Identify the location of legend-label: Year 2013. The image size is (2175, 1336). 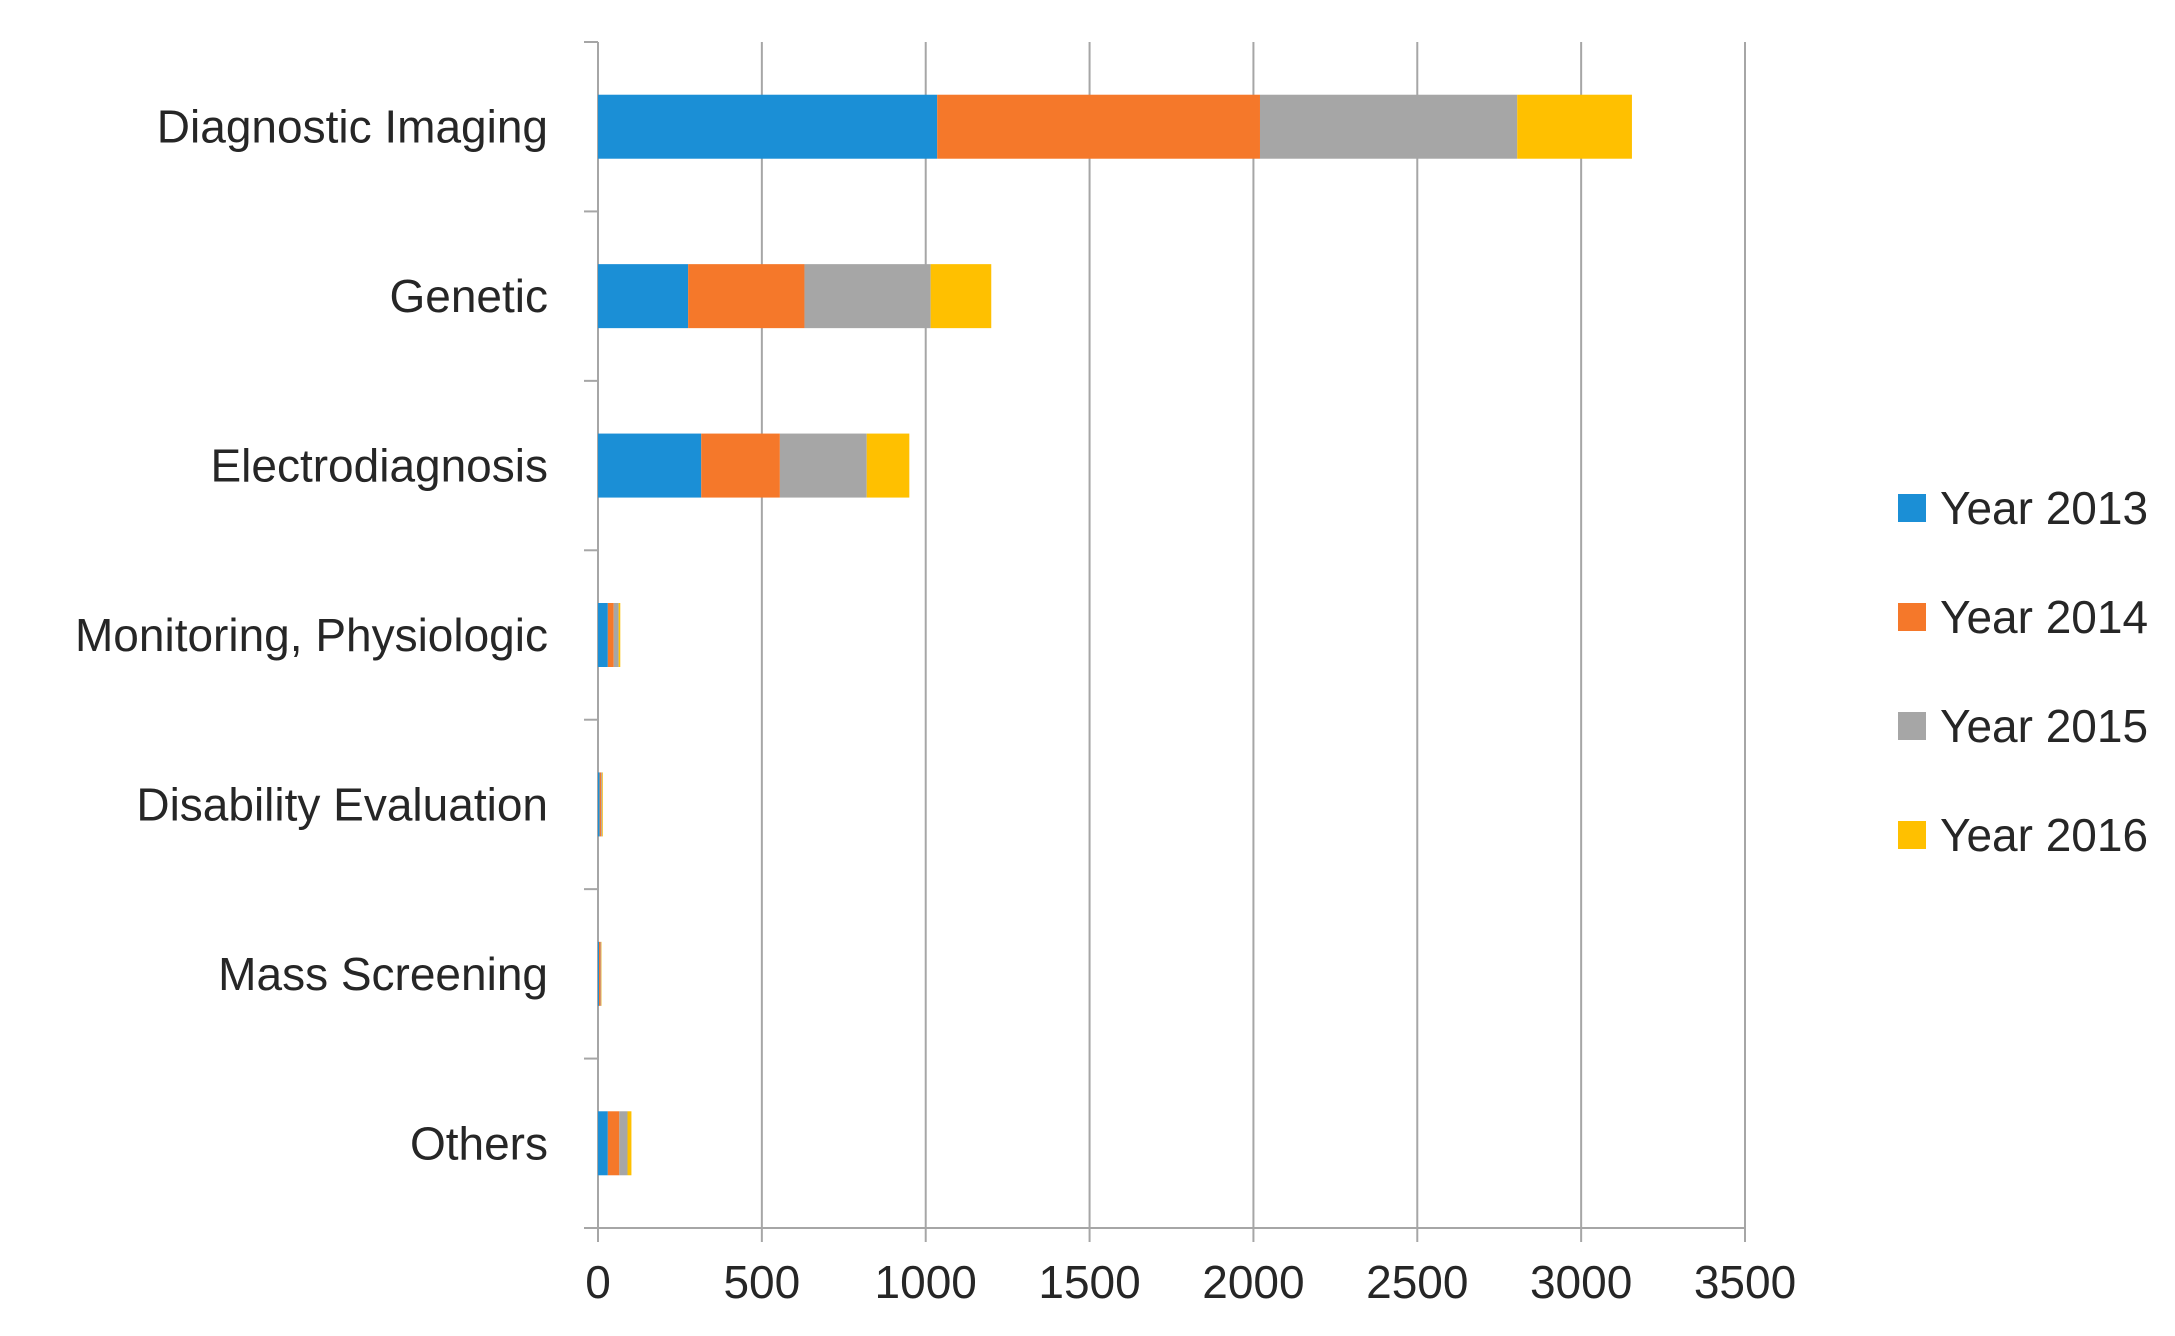
(2044, 508).